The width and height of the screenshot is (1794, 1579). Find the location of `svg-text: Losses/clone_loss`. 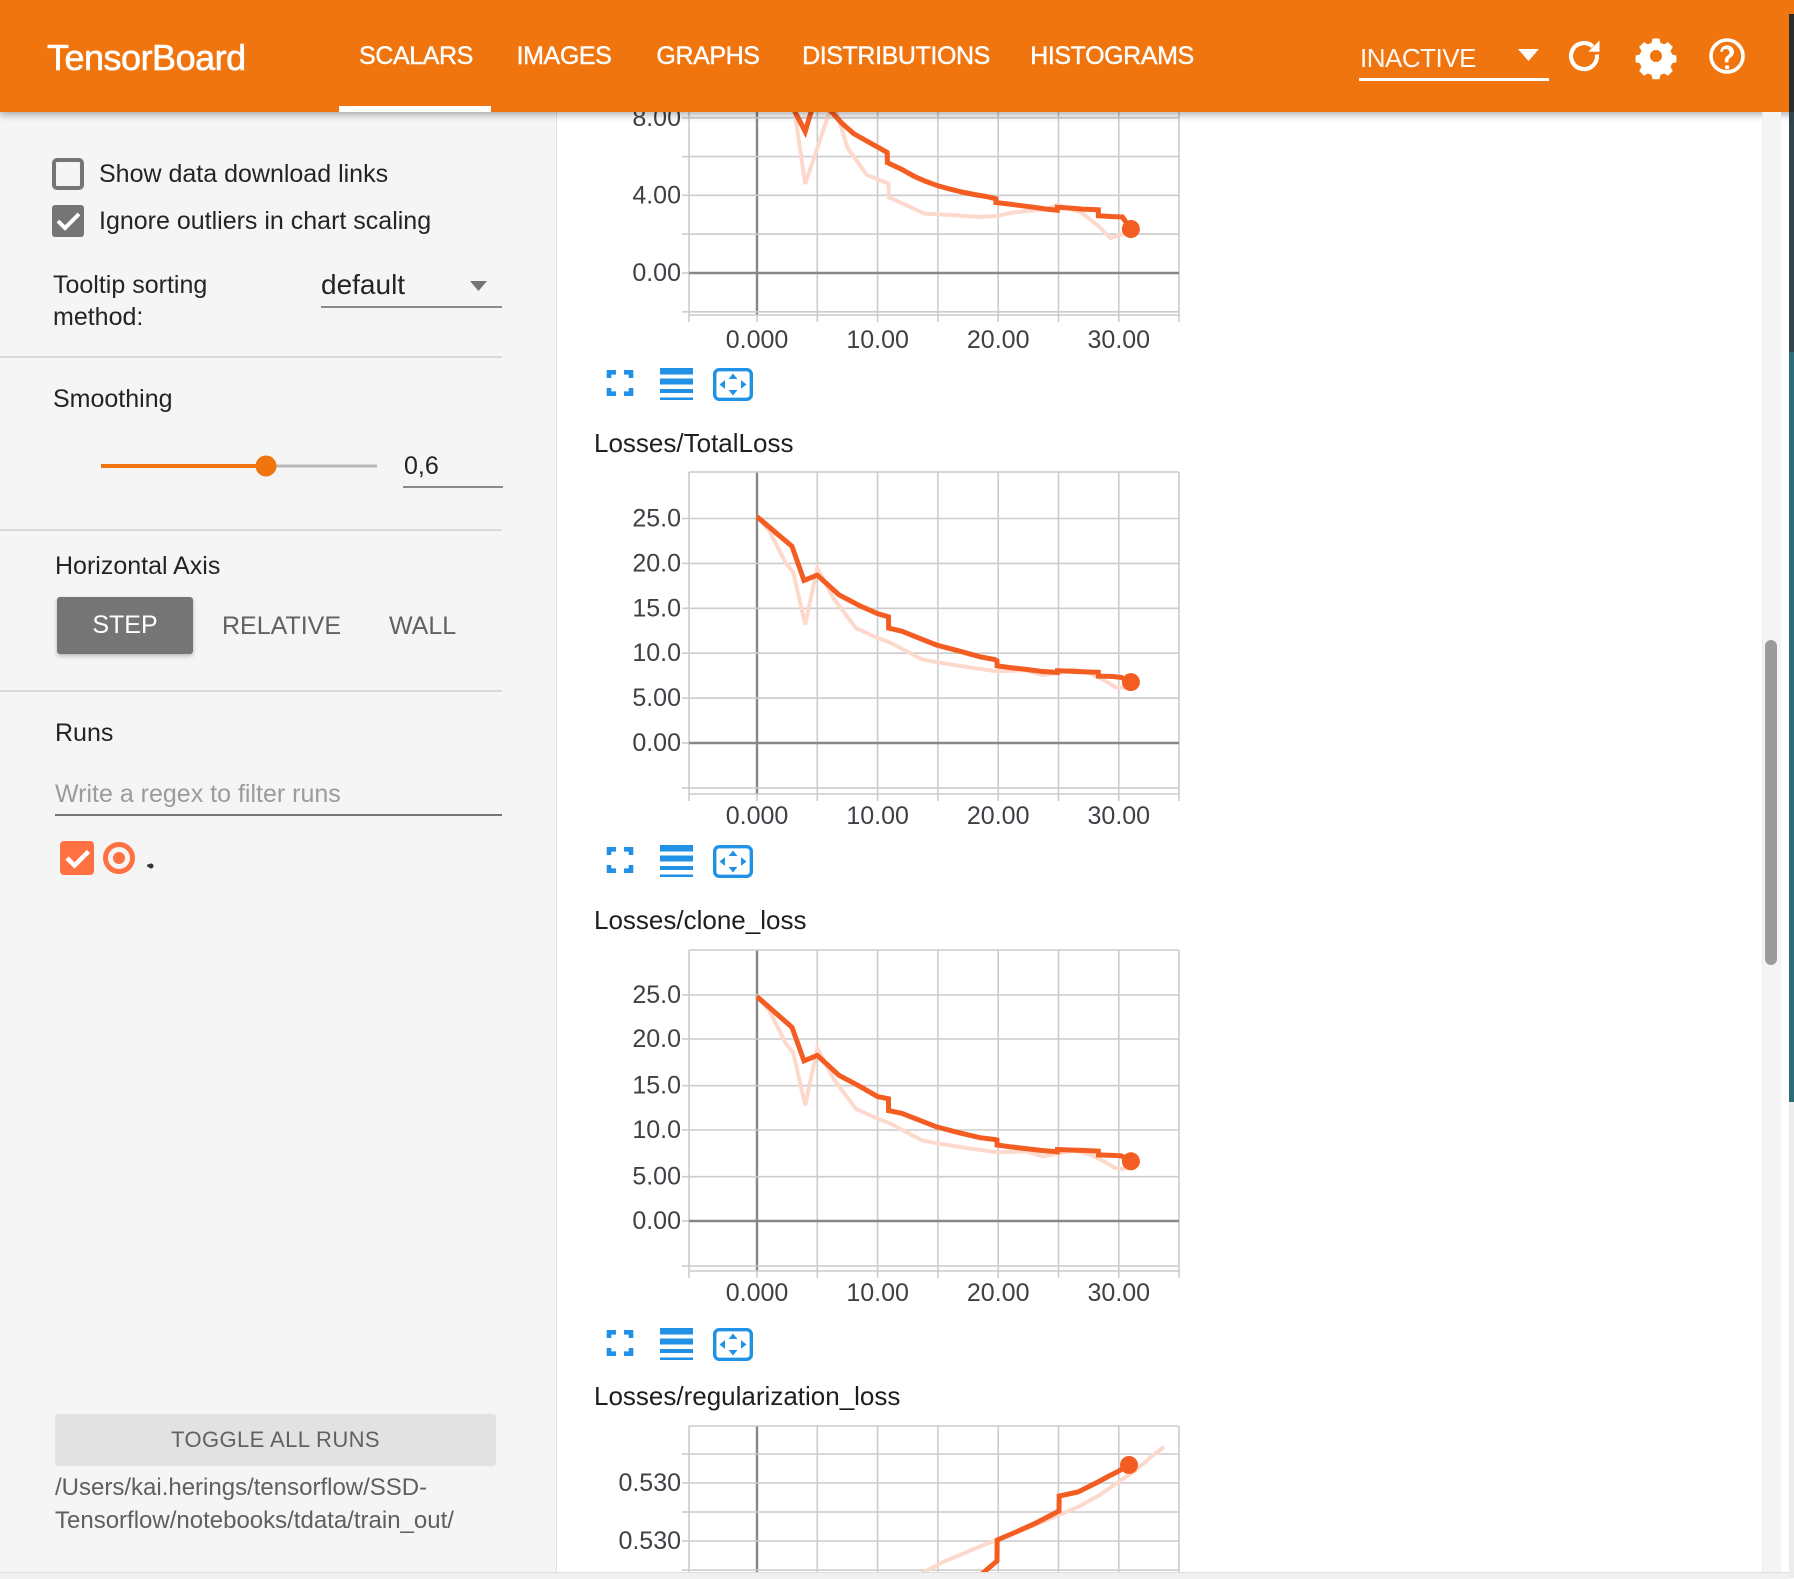

svg-text: Losses/clone_loss is located at coordinates (700, 920).